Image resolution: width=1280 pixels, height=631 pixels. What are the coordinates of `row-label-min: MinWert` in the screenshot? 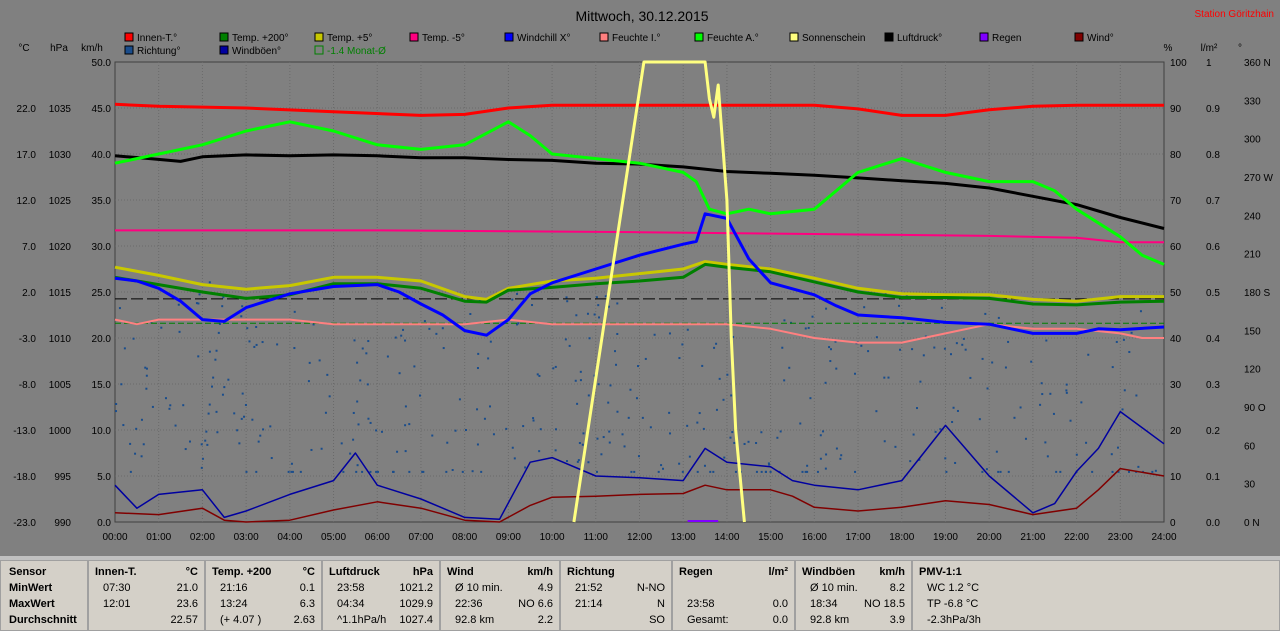 It's located at (30, 588).